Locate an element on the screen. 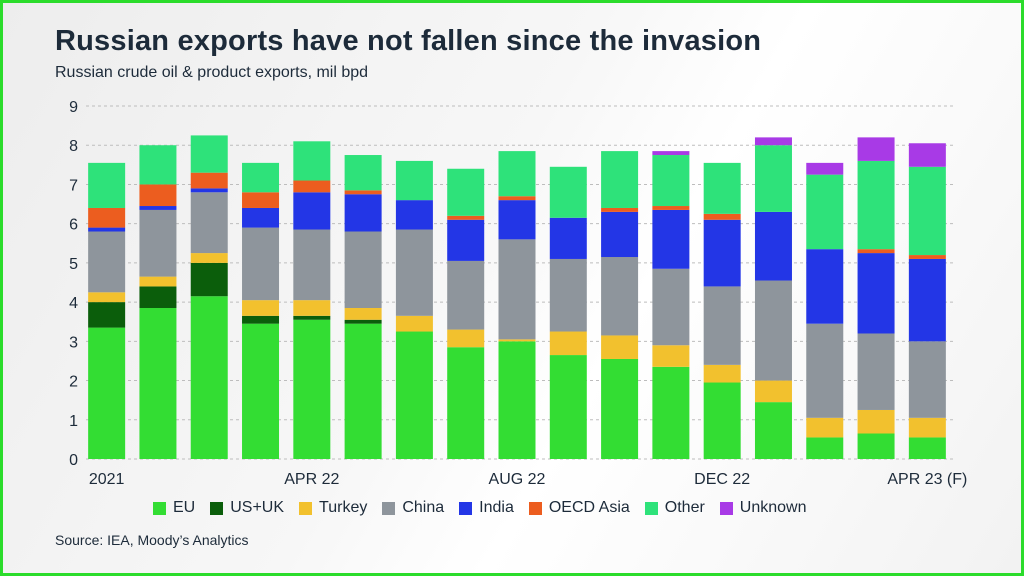 The width and height of the screenshot is (1024, 576). legend-label: EU is located at coordinates (184, 507).